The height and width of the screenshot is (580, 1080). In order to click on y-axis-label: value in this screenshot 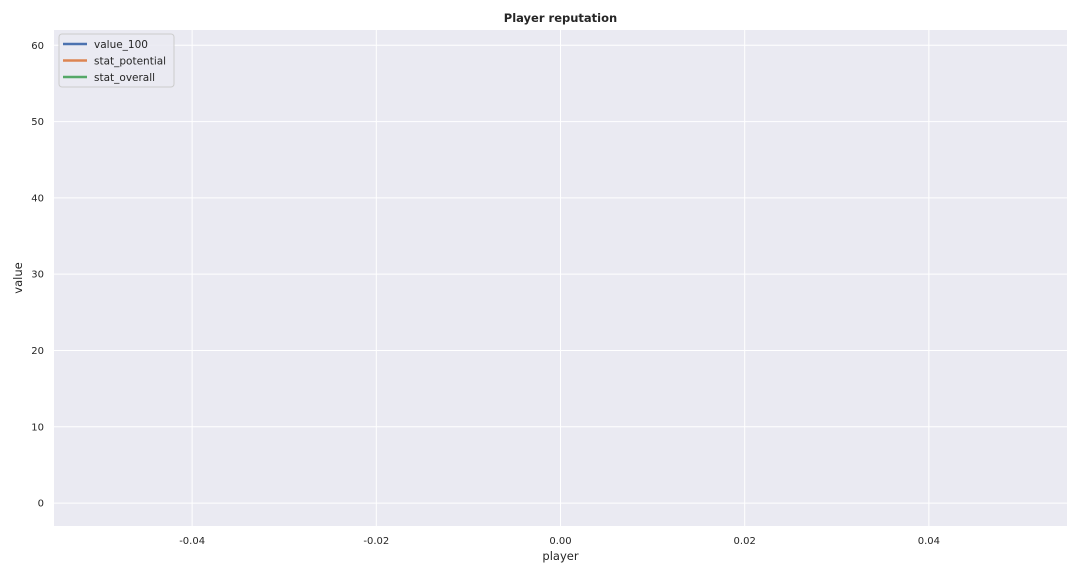, I will do `click(18, 277)`.